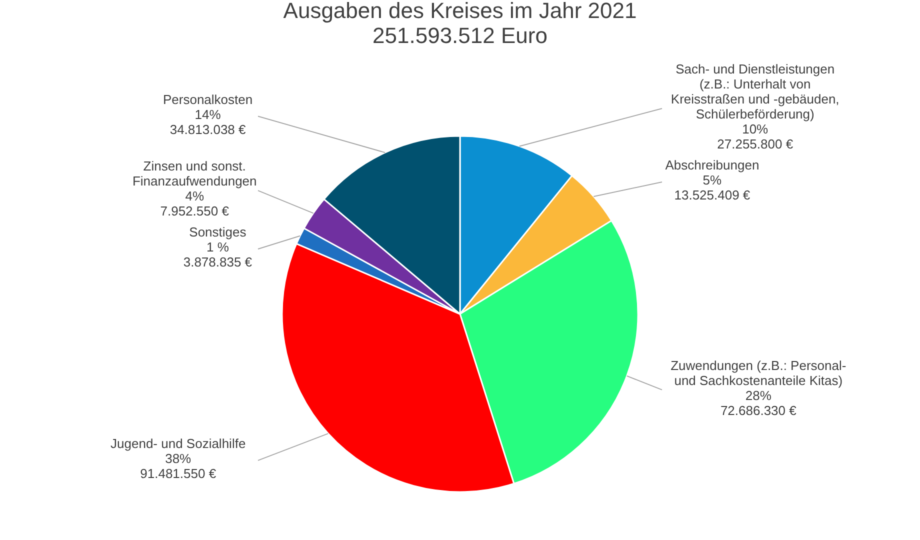  What do you see at coordinates (460, 35) in the screenshot?
I see `chart-subtitle: 251.593.512 Euro` at bounding box center [460, 35].